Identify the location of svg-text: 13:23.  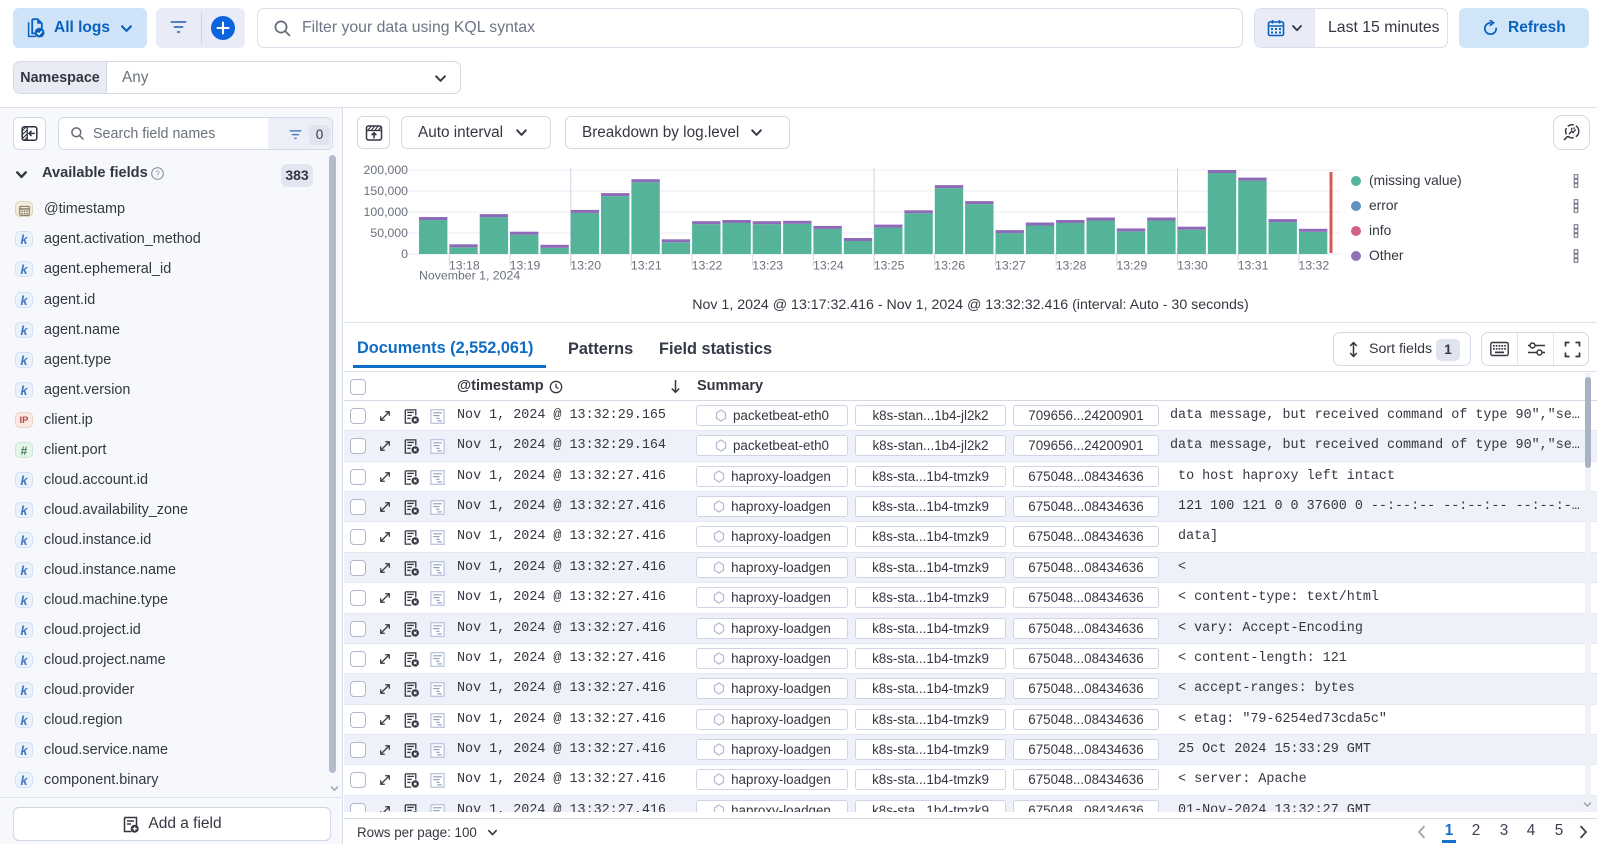
(767, 266).